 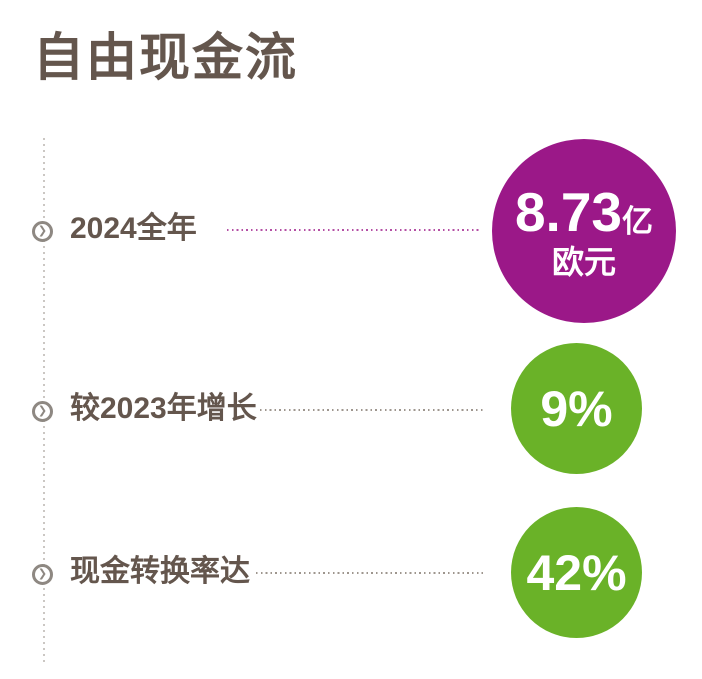 I want to click on metric-value-circle-conversion: 42%, so click(x=576, y=572).